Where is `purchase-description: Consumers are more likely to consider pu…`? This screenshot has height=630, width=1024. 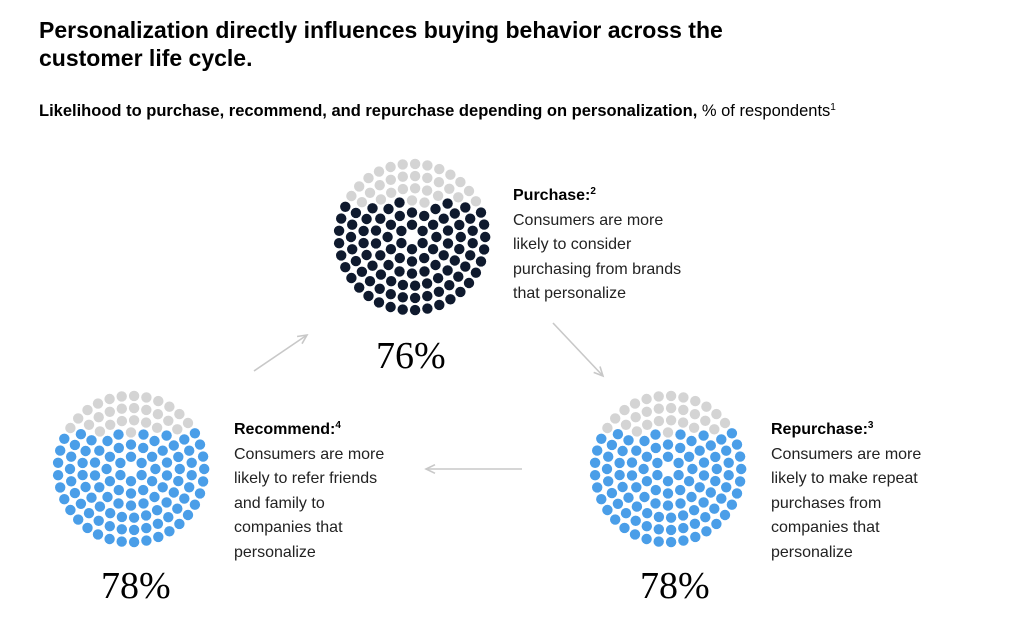 purchase-description: Consumers are more likely to consider pu… is located at coordinates (597, 257).